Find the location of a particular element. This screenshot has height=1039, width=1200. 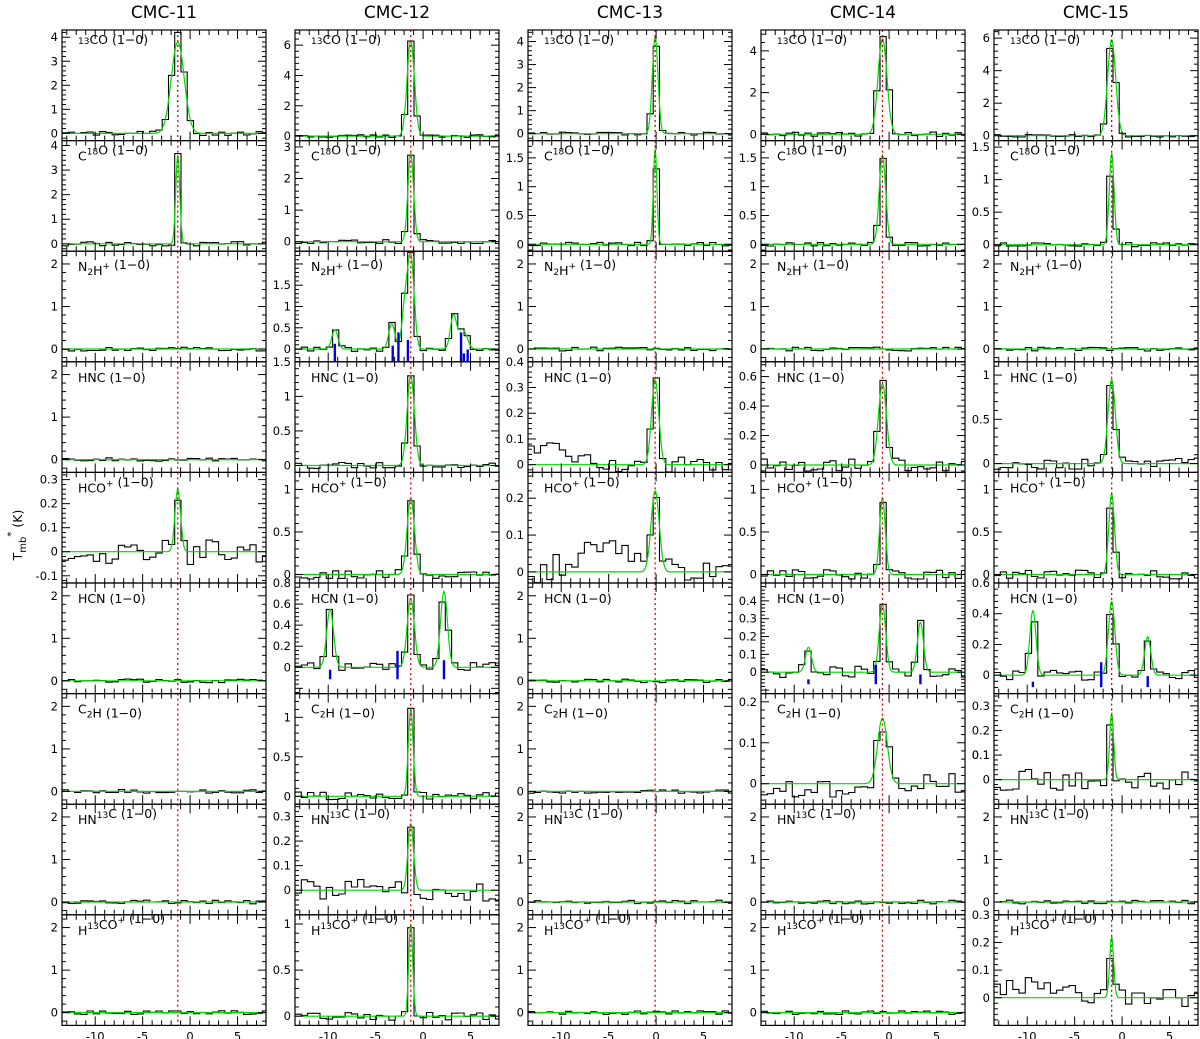

spectrum-panel: 0 1 2 3 4 13CO (1−0) is located at coordinates (625, 85).